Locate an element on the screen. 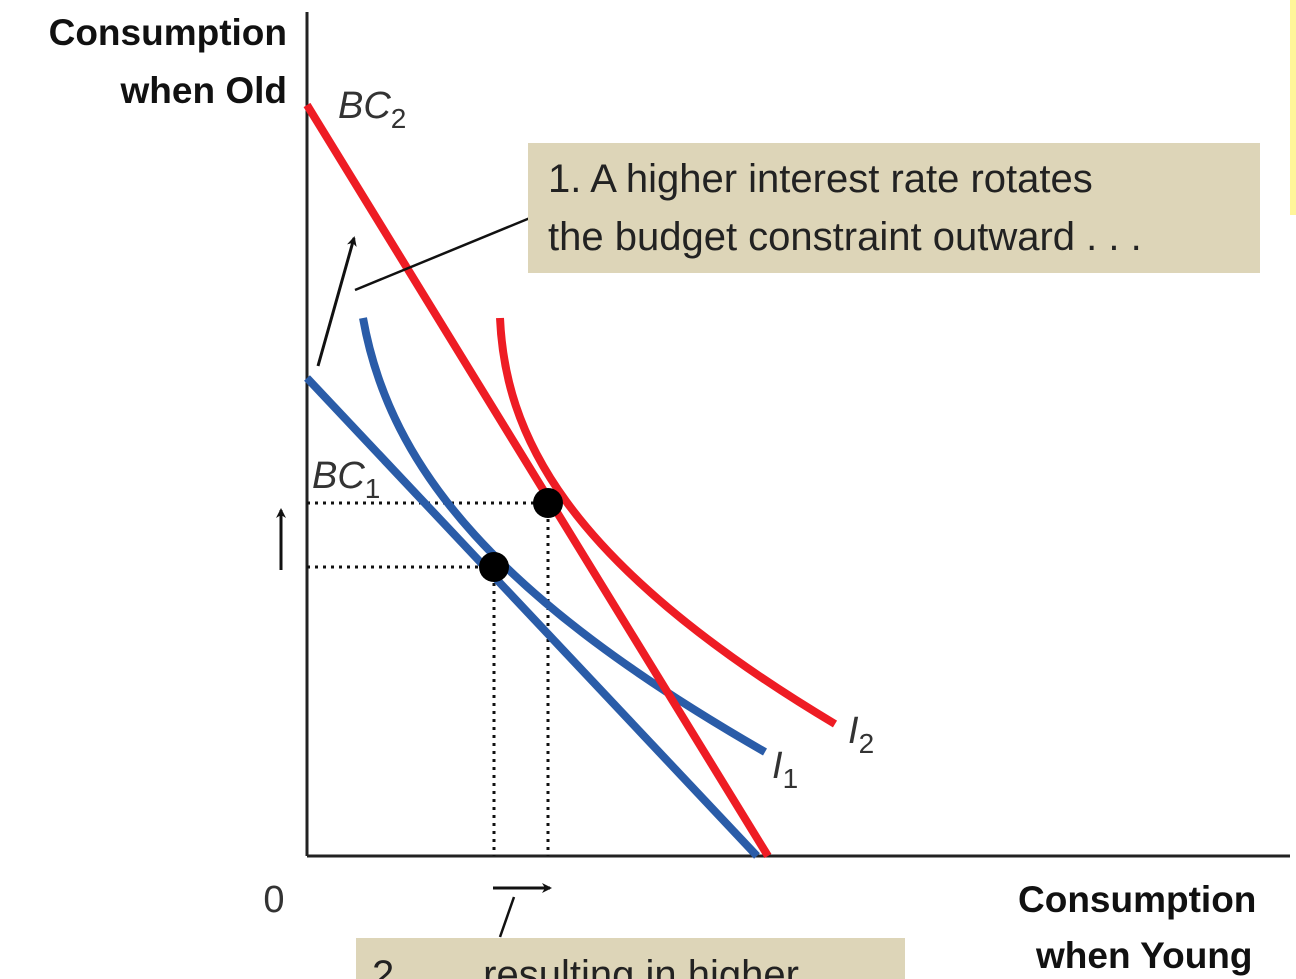  y-axis-label: Consumption is located at coordinates (168, 32).